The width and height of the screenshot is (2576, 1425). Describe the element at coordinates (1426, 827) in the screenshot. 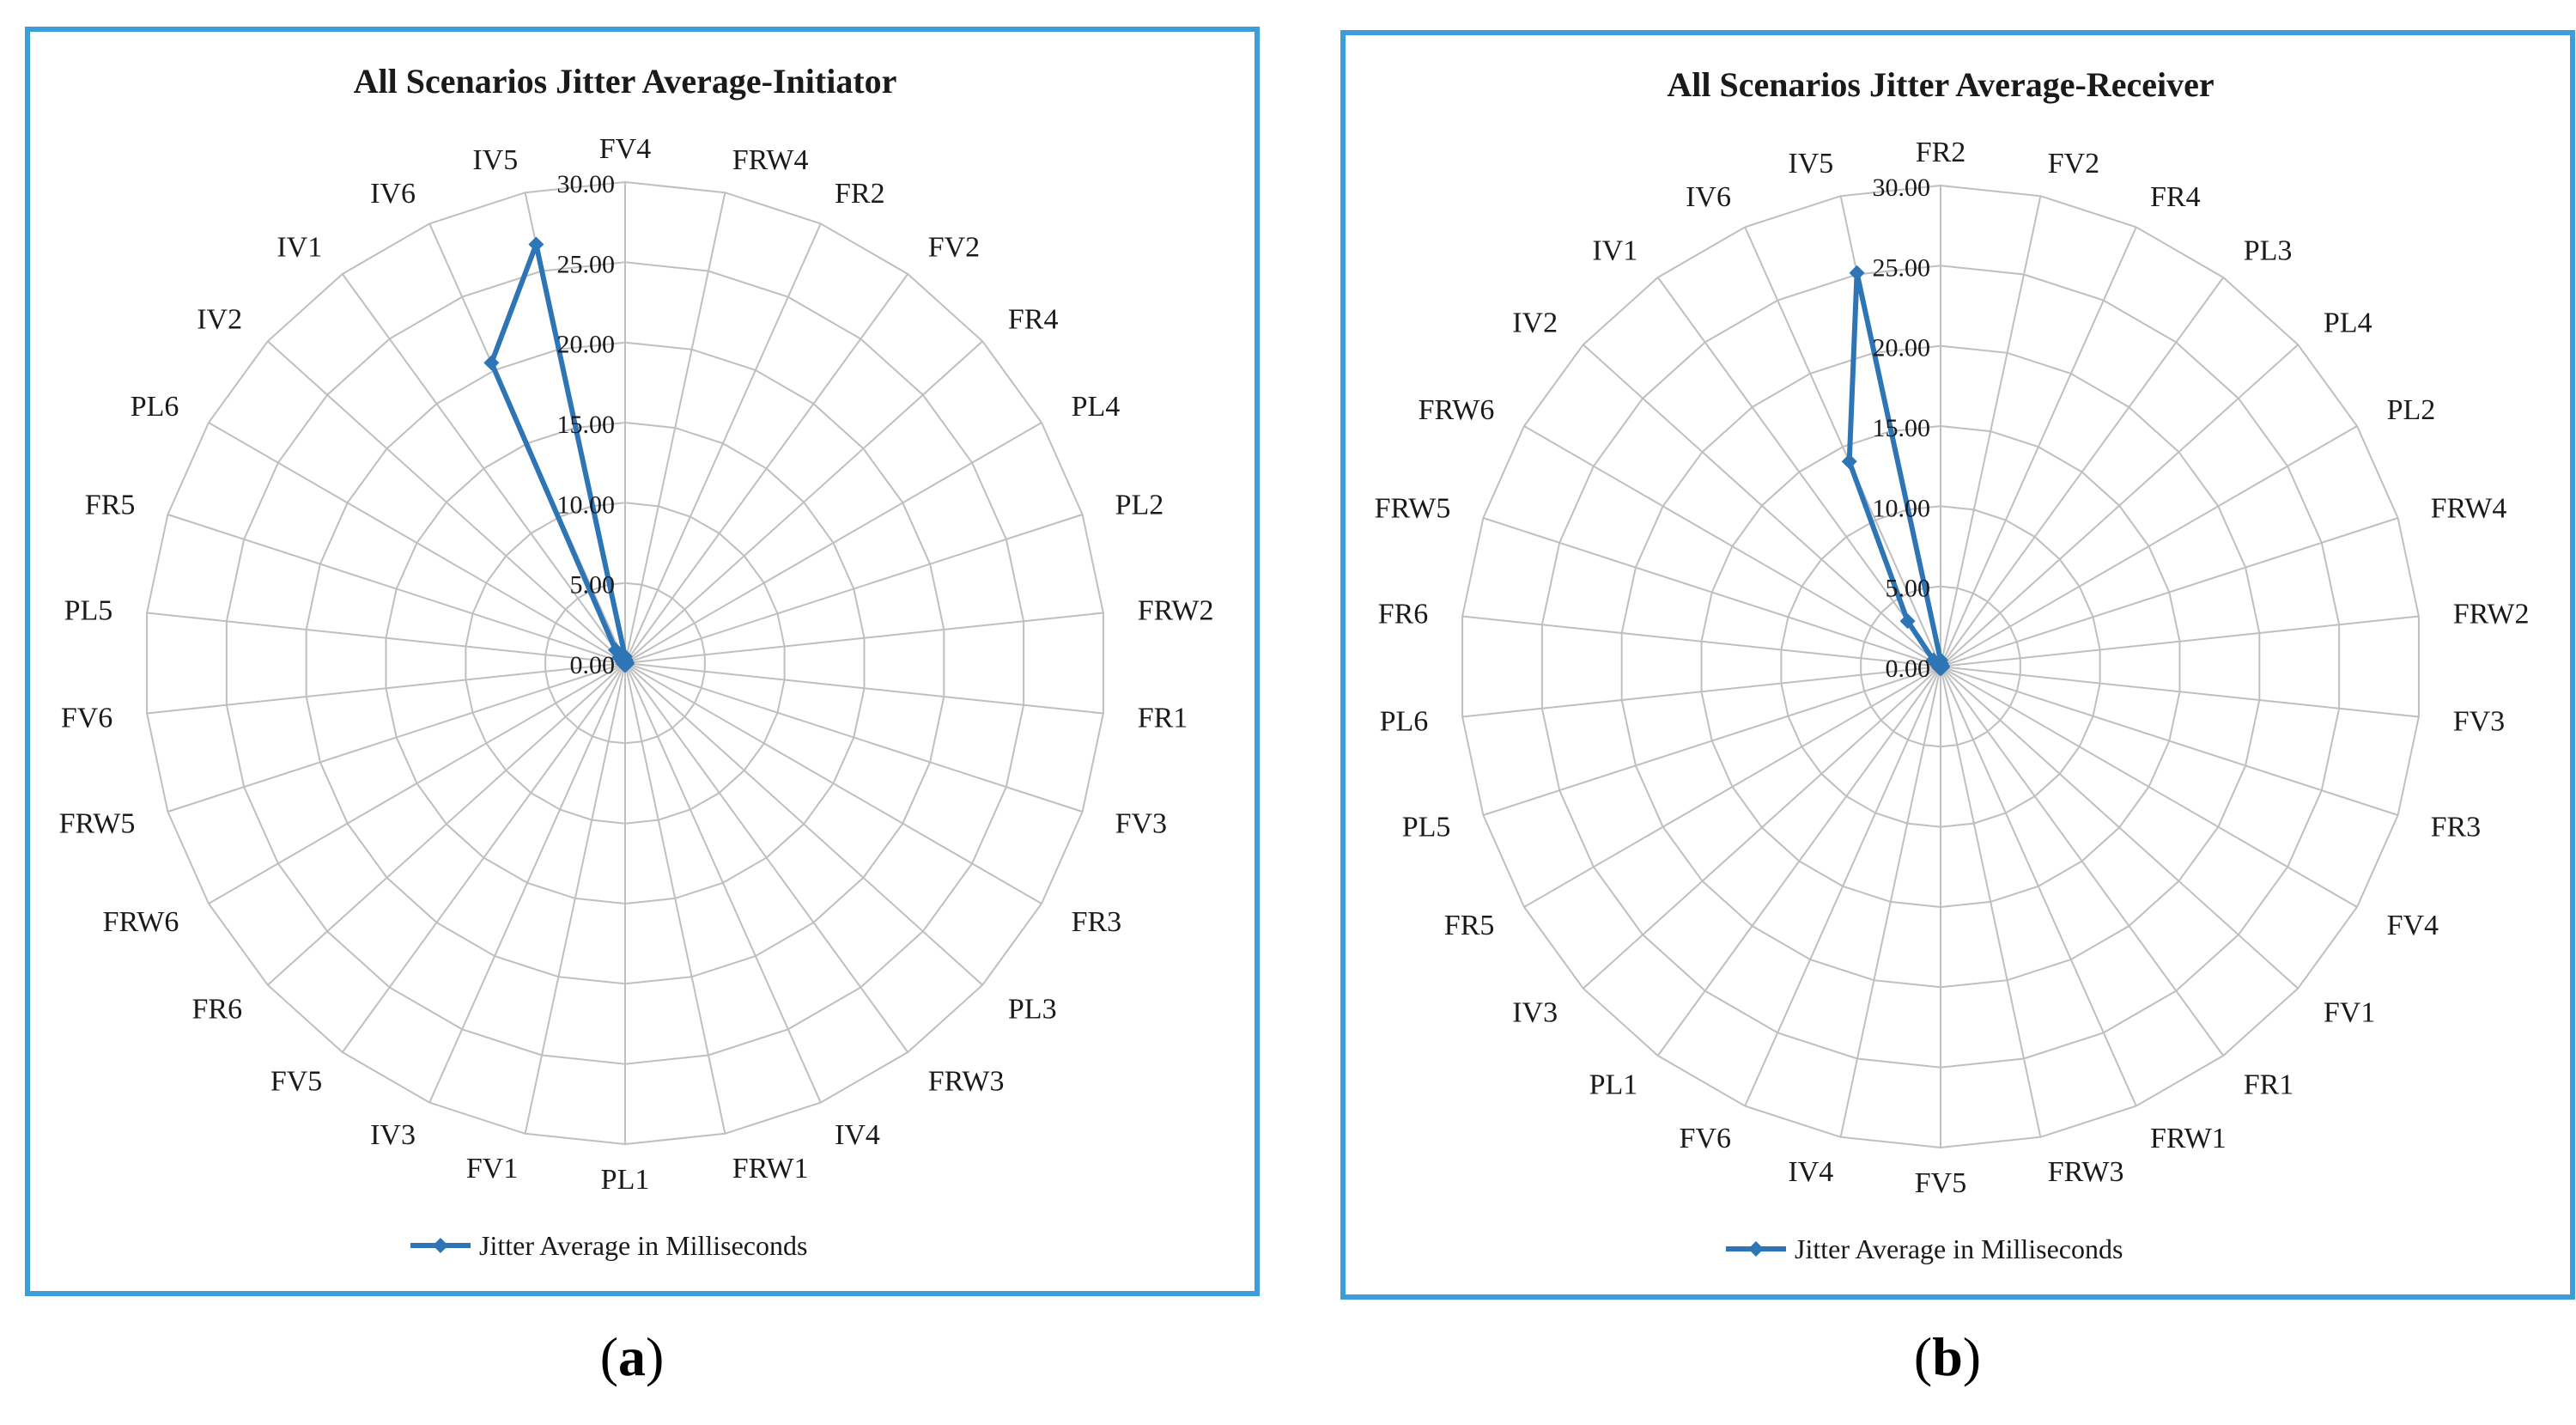

I see `category-label: PL5` at that location.